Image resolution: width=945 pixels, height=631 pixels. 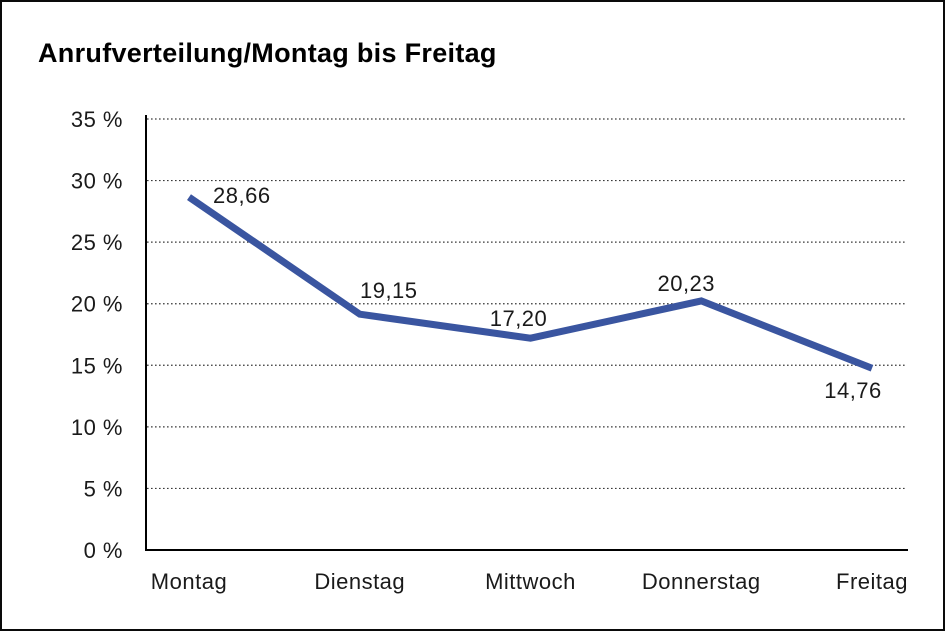 I want to click on y-axis-tick-label: 5 %, so click(x=103, y=488).